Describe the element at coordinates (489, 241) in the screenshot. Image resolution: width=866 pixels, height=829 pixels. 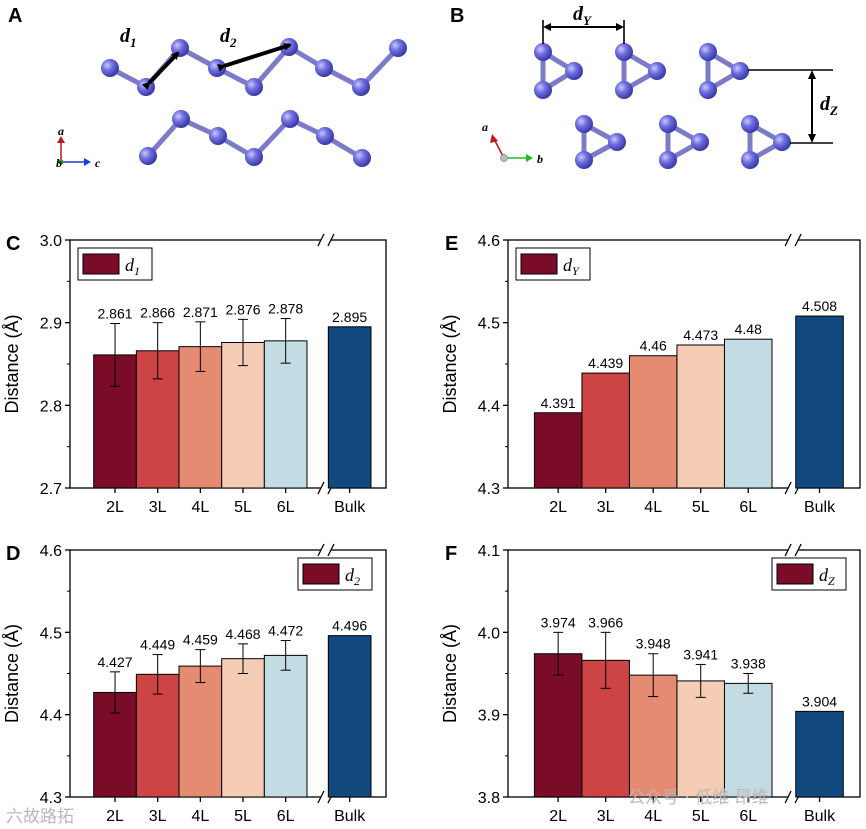
I see `y-tick-label: 4.6` at that location.